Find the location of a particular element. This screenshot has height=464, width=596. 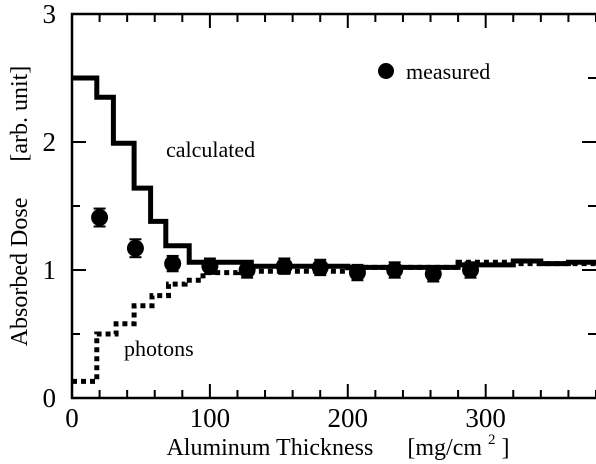

y-tick-label: 0 is located at coordinates (50, 398).